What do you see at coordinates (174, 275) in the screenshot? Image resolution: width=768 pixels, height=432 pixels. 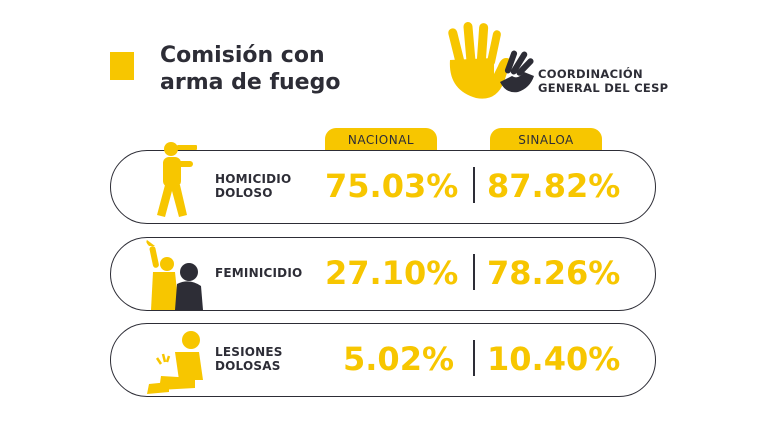 I see `attacker-victim-icon` at bounding box center [174, 275].